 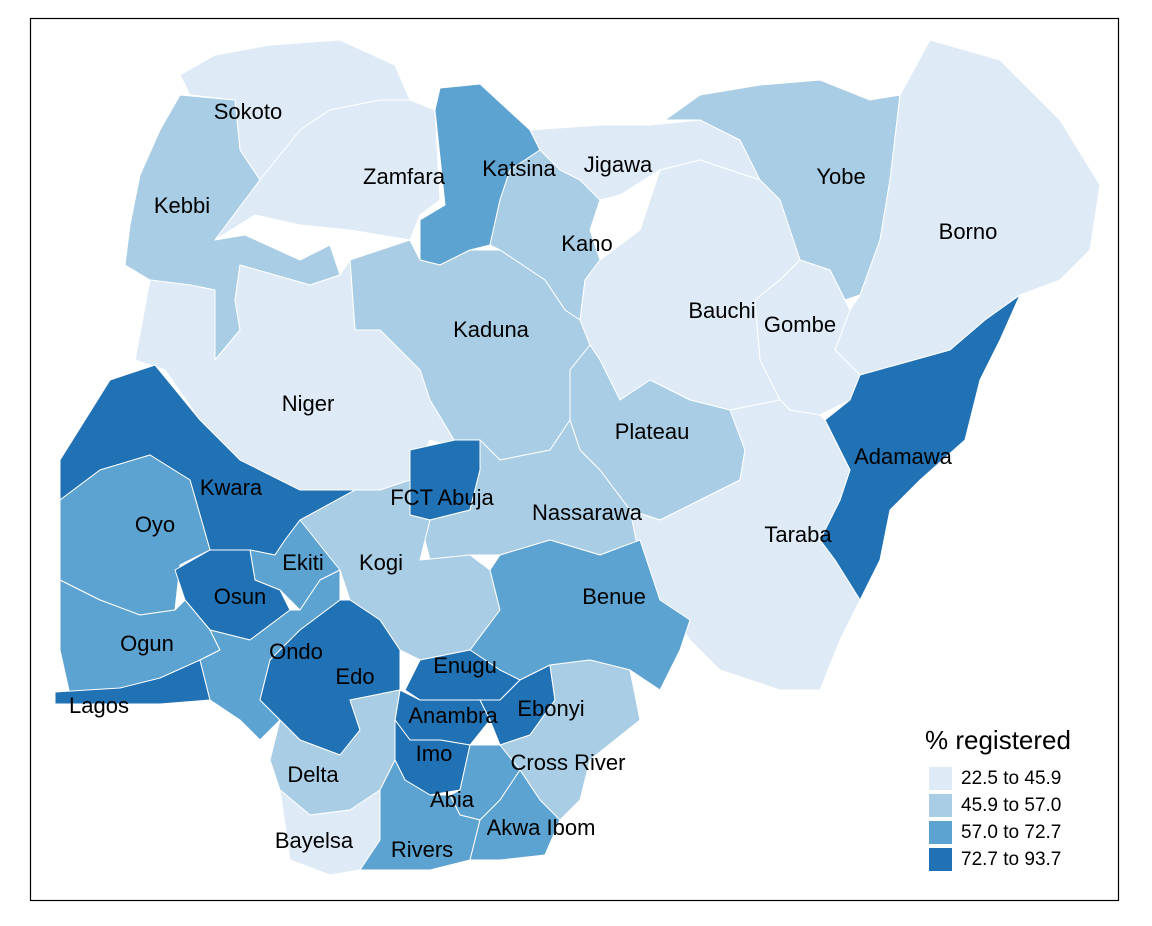 I want to click on state-label: Akwa Ibom, so click(x=541, y=827).